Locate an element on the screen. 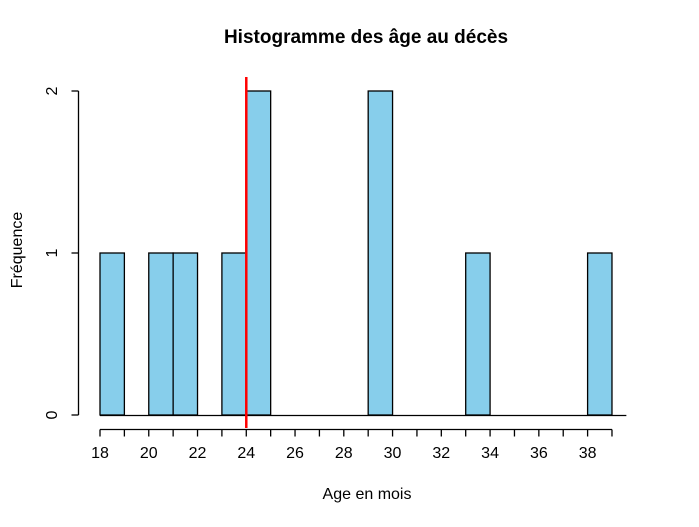 The width and height of the screenshot is (699, 527). x-tick-label: 32 is located at coordinates (441, 453).